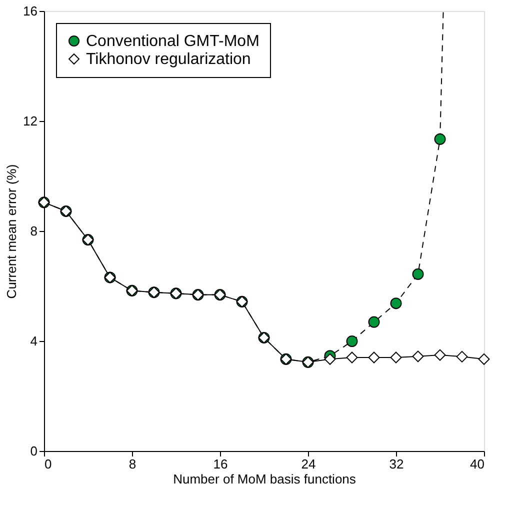 The image size is (520, 520). I want to click on x-tick-label: 40, so click(477, 464).